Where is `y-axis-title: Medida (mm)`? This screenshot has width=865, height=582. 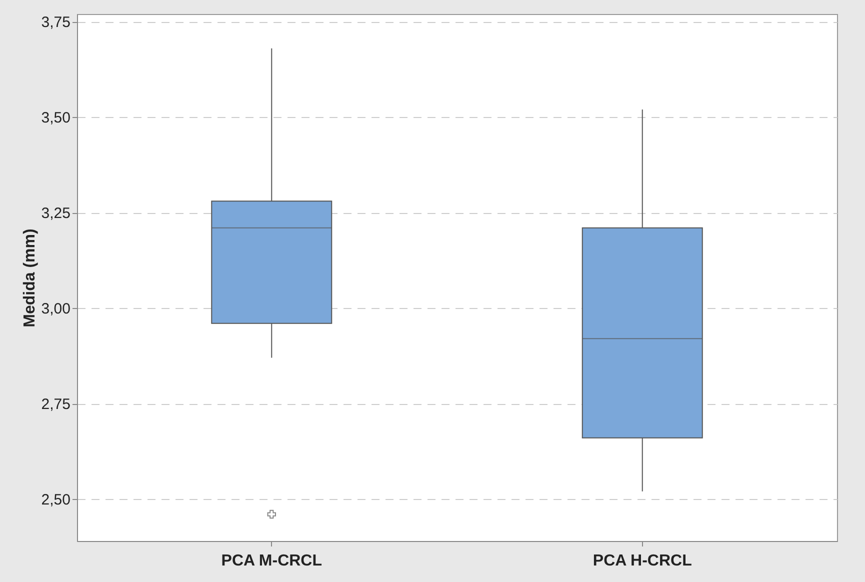
y-axis-title: Medida (mm) is located at coordinates (29, 278).